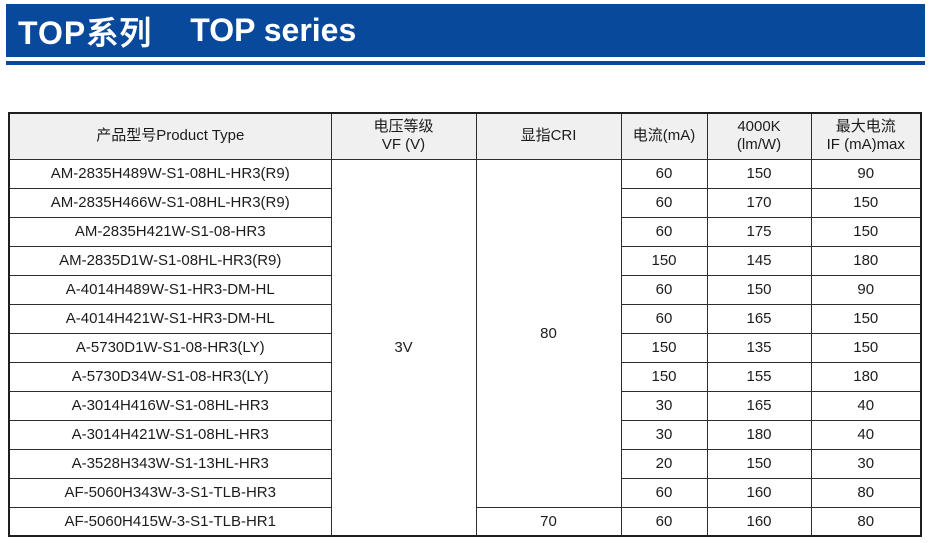 The image size is (931, 543). Describe the element at coordinates (866, 463) in the screenshot. I see `max-current-cell: 30` at that location.